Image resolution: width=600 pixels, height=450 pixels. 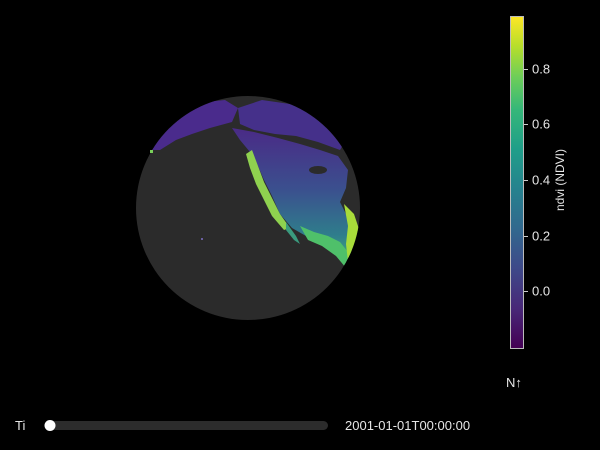 I want to click on central-america-vegetation, so click(x=326, y=247).